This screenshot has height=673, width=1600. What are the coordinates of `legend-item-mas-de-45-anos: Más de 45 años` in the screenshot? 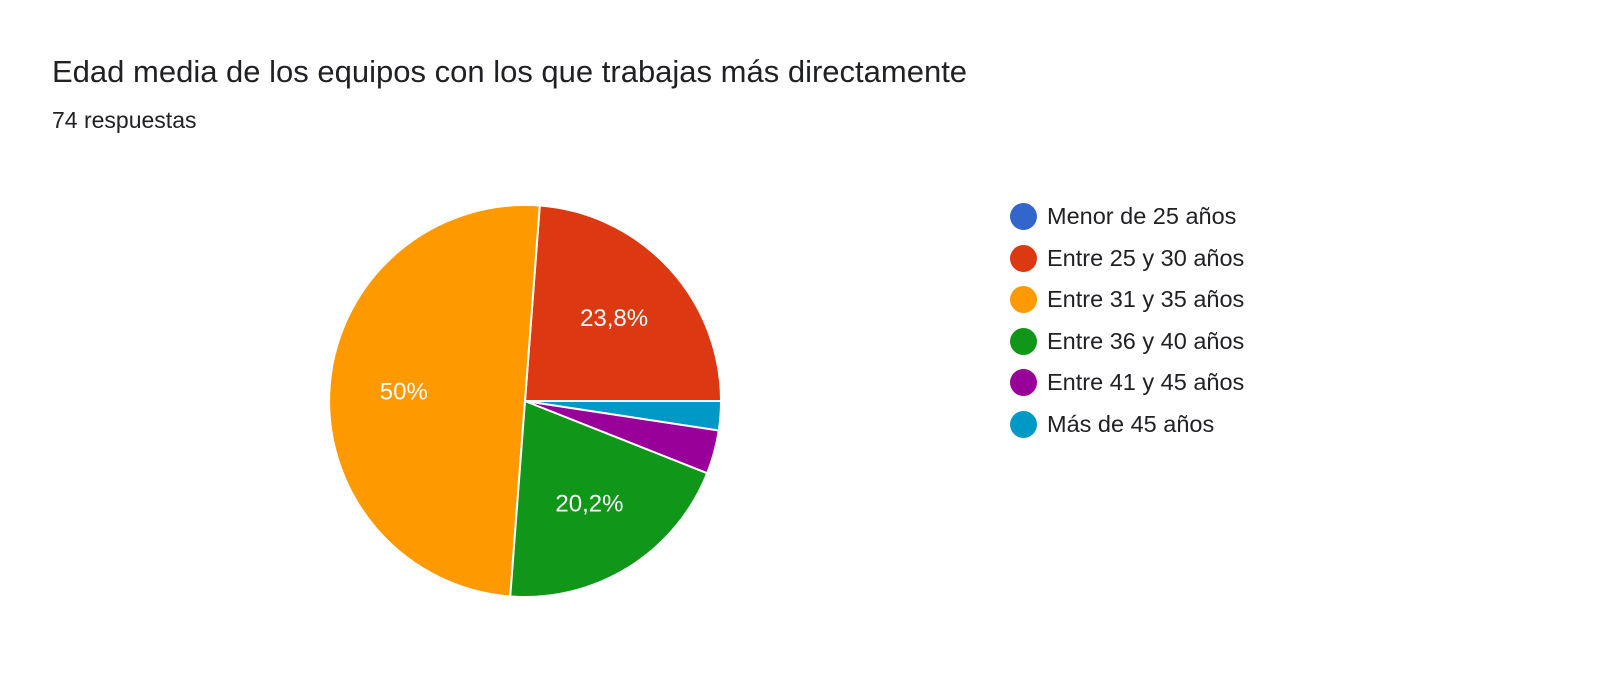 It's located at (1127, 425).